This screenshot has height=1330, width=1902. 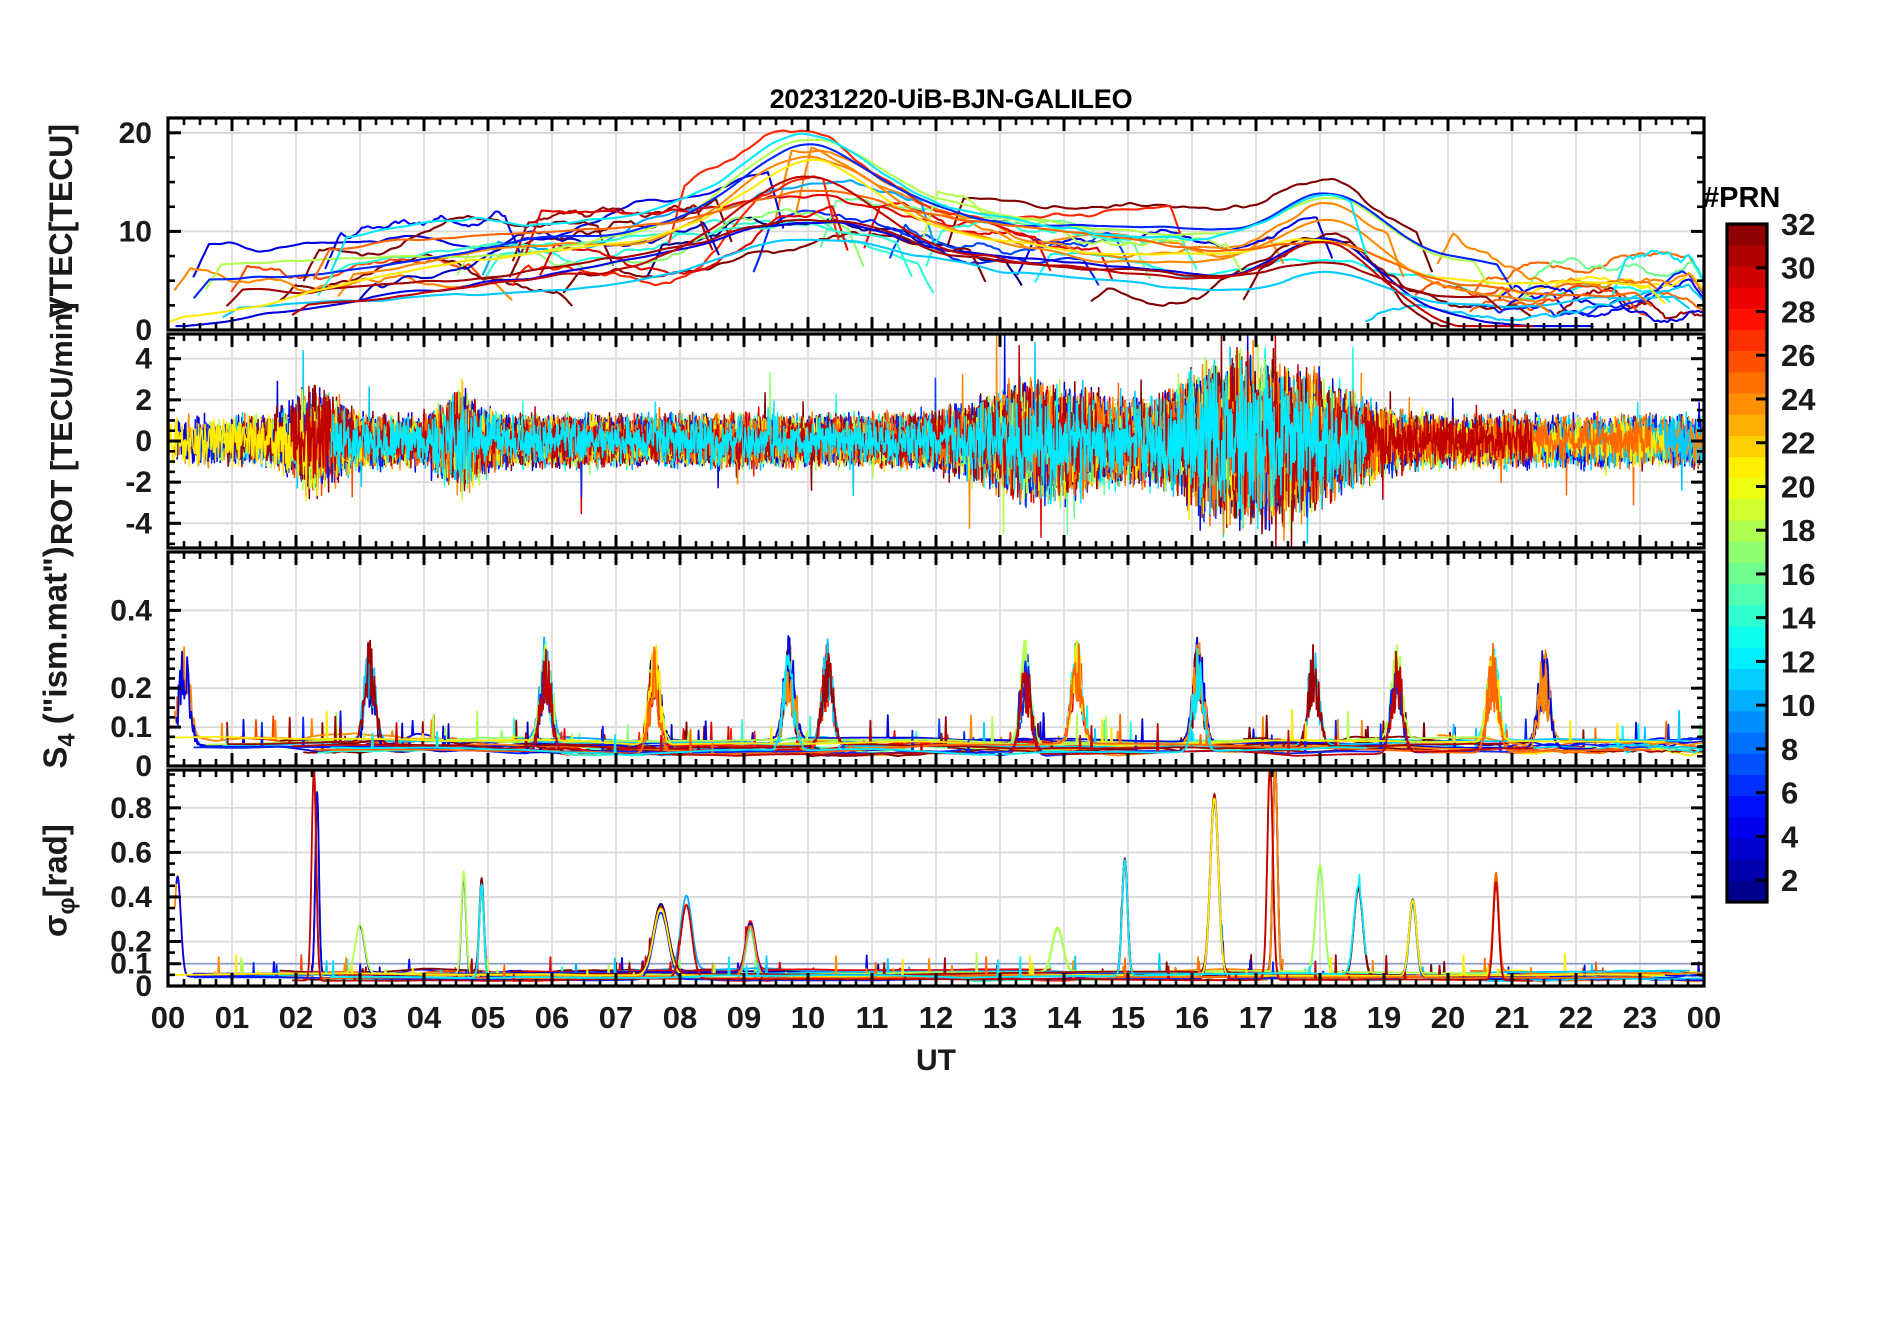 I want to click on x-tick-label: 04, so click(x=424, y=1017).